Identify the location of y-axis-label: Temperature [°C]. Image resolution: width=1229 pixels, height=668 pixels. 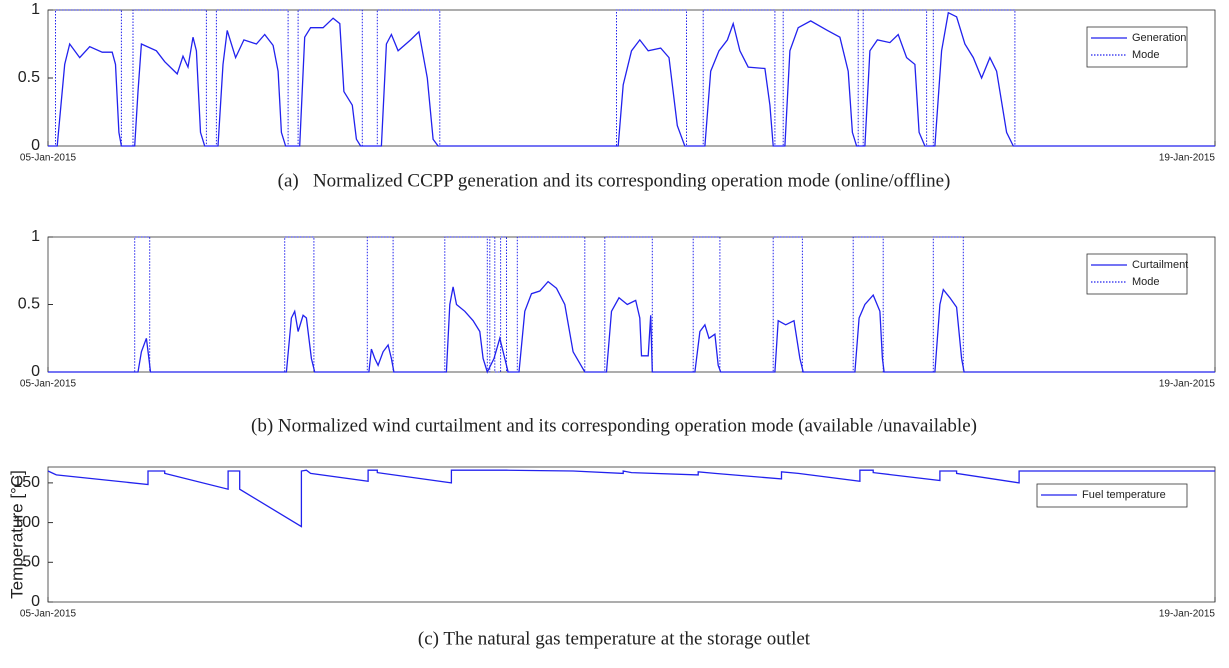
(16, 534).